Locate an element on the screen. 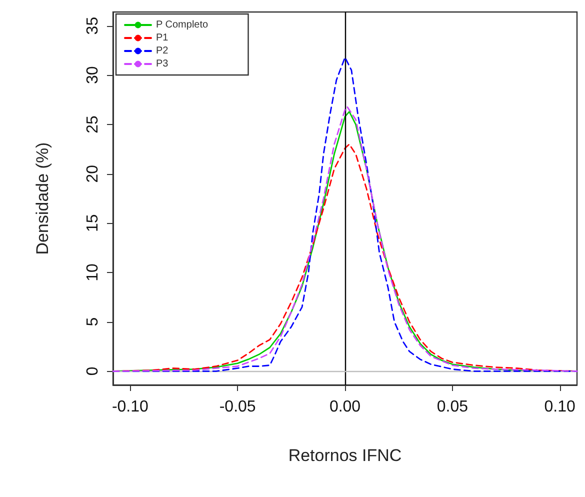  y-tick-label: 25 is located at coordinates (93, 124).